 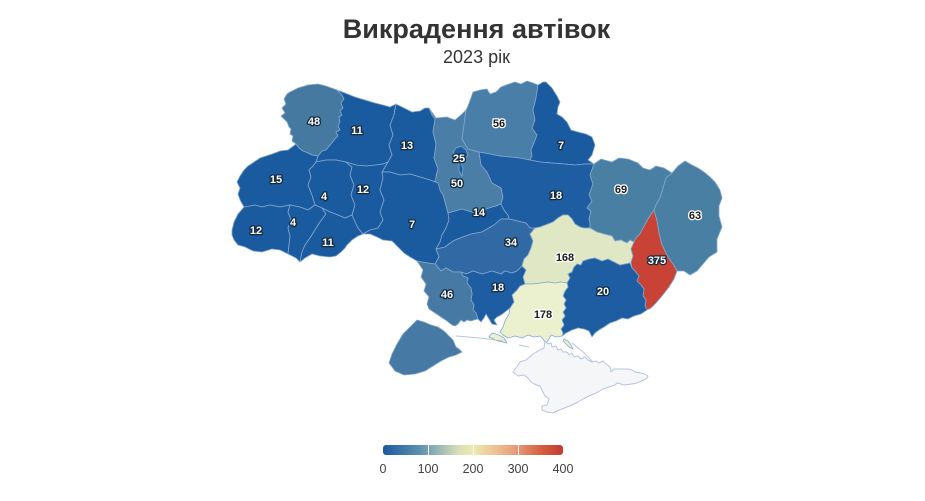 I want to click on svg-text: 69, so click(x=621, y=190).